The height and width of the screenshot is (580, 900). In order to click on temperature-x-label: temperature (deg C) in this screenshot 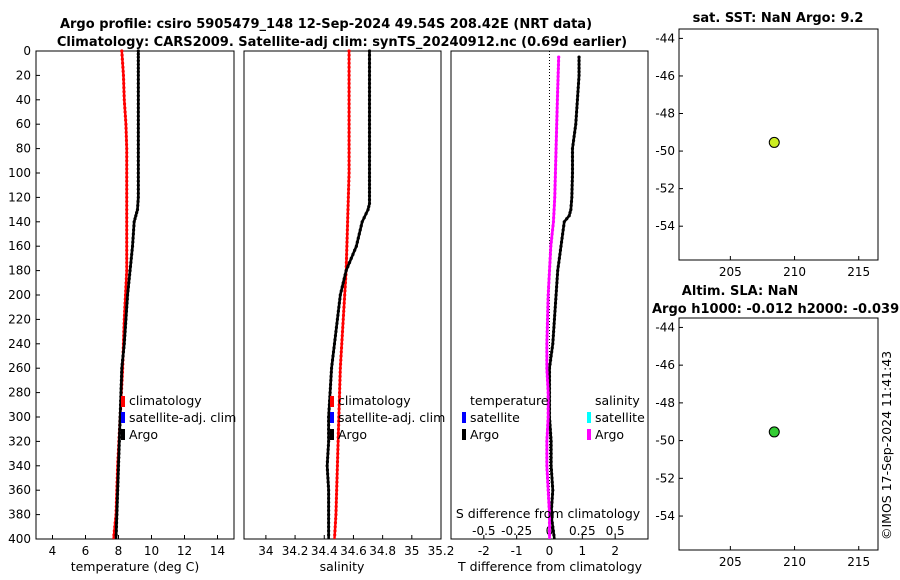, I will do `click(135, 566)`.